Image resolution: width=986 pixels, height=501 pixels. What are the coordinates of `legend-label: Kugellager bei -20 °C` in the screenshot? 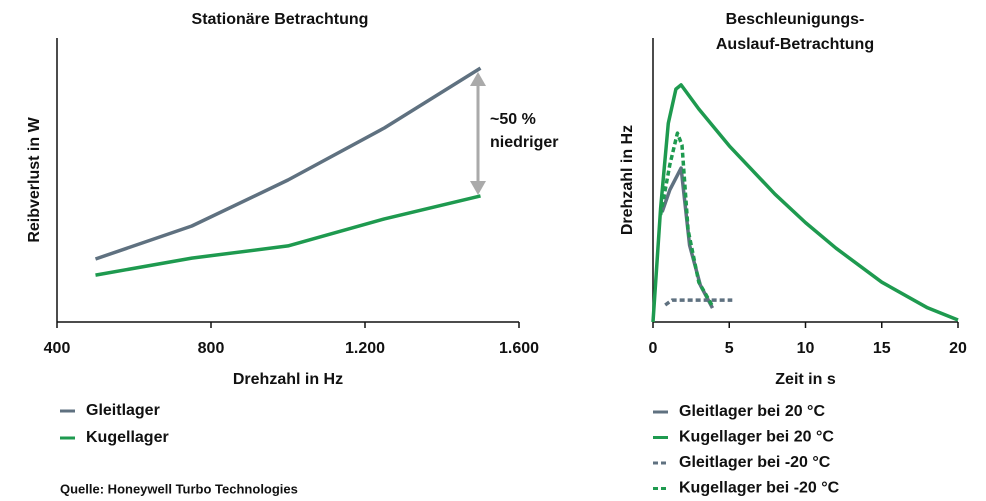 It's located at (759, 488).